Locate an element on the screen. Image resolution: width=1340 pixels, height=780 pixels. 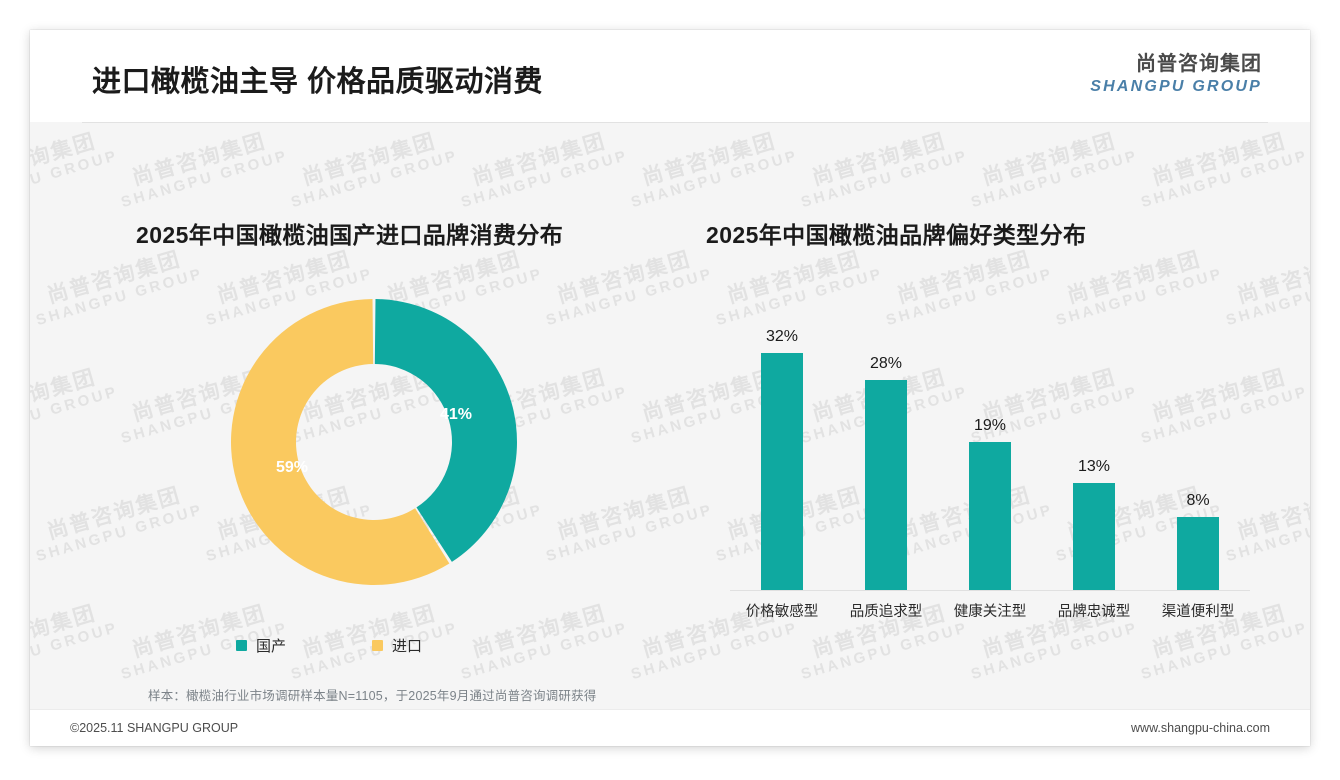
footer-website: www.shangpu-china.com is located at coordinates (1200, 728).